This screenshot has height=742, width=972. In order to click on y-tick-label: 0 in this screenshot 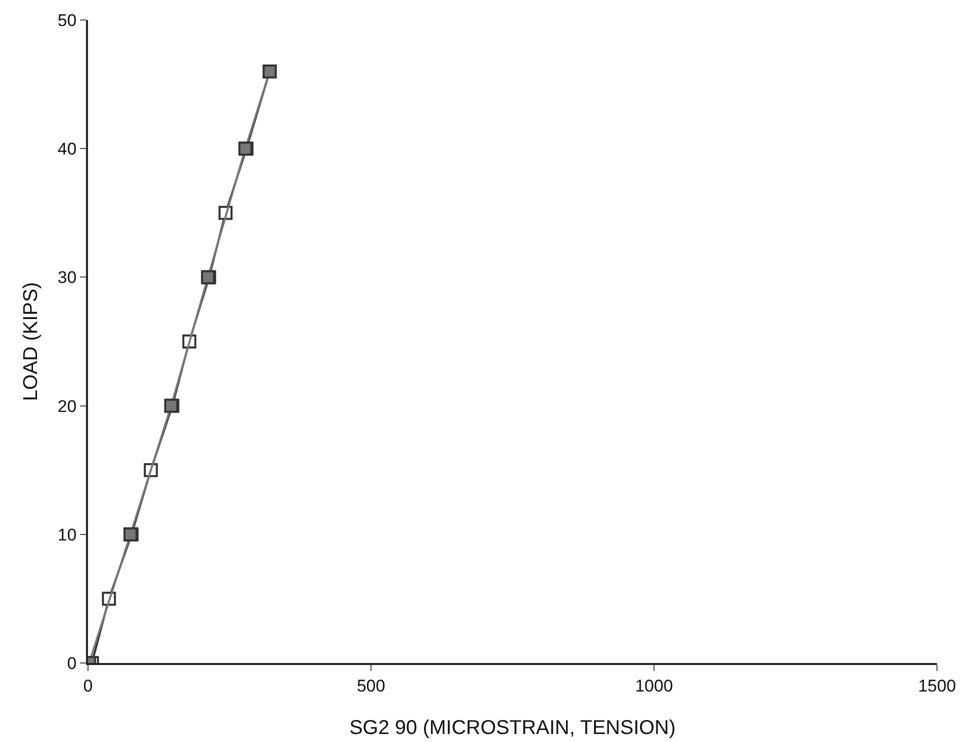, I will do `click(72, 663)`.